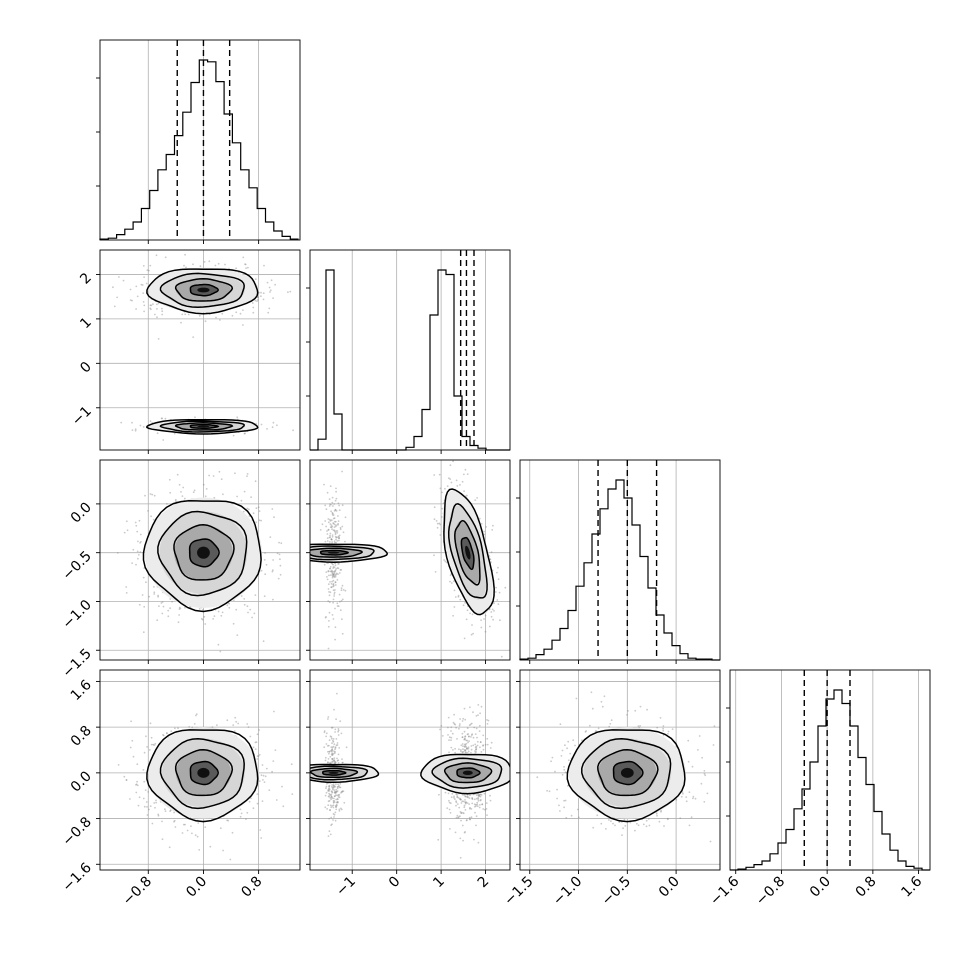 The width and height of the screenshot is (970, 970). What do you see at coordinates (408, 784) in the screenshot?
I see `joint-panel-p1-p3: −1 0 1 2` at bounding box center [408, 784].